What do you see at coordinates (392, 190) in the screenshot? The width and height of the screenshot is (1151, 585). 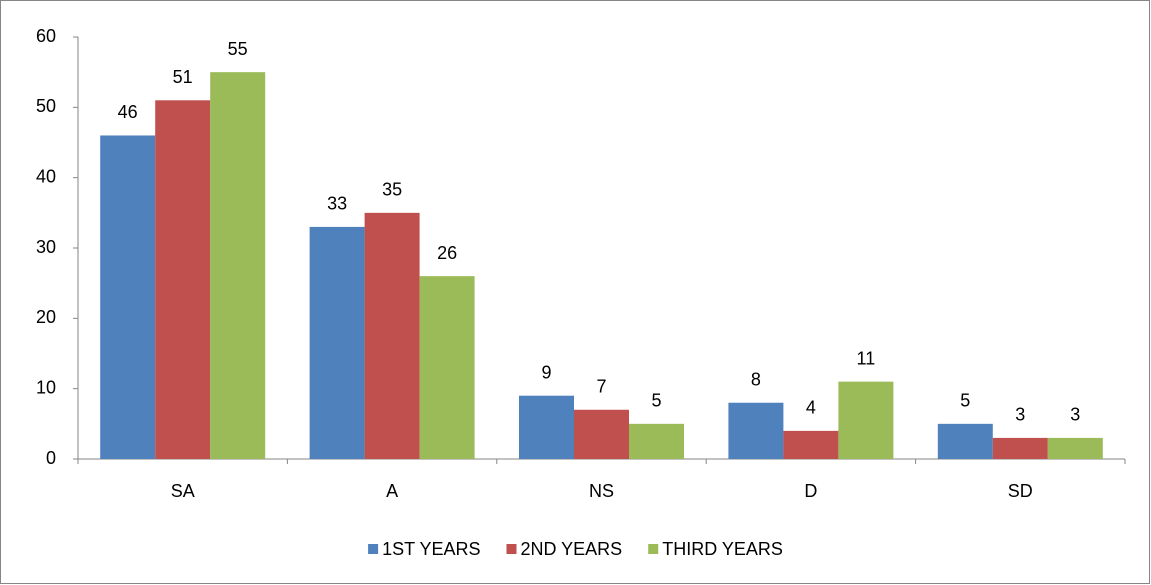 I see `data-label: 35` at bounding box center [392, 190].